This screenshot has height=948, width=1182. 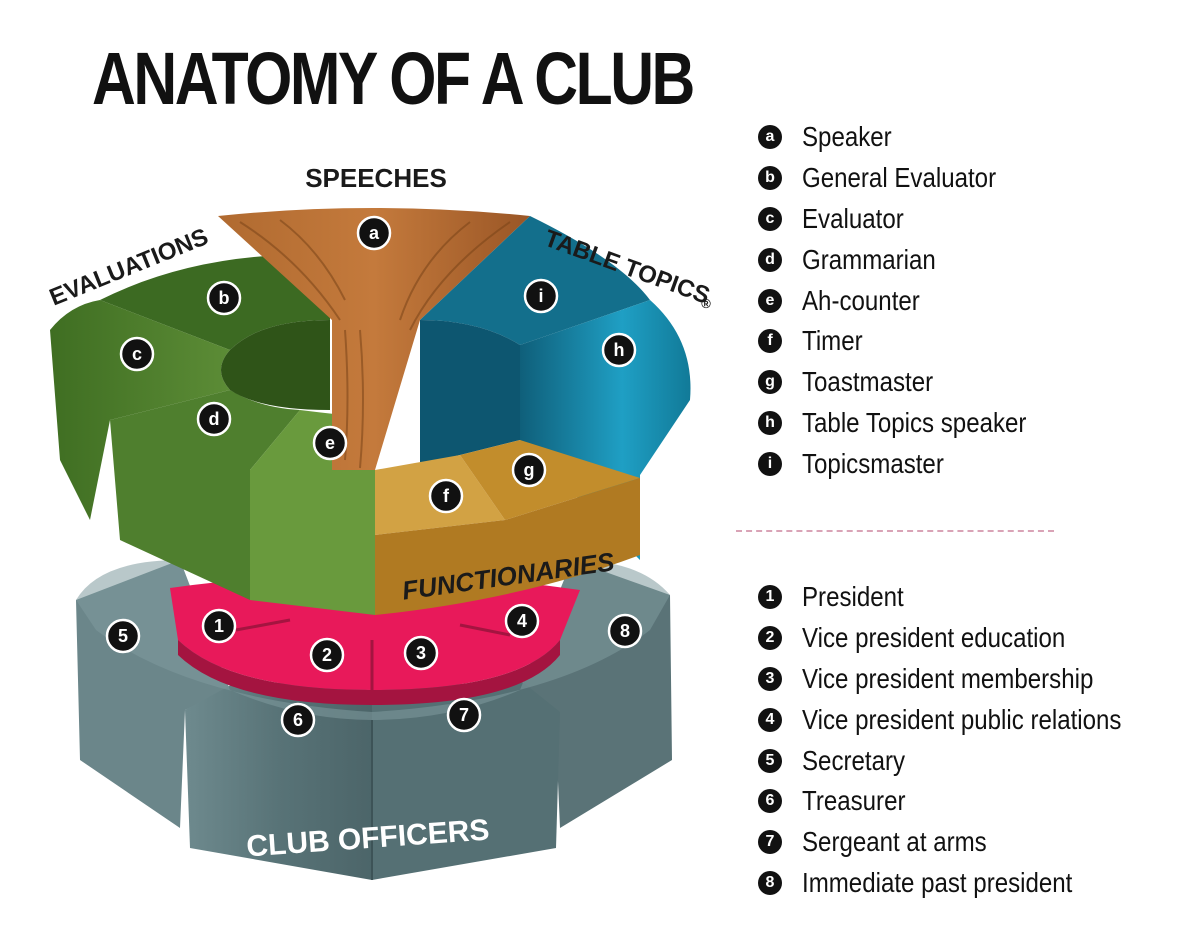 I want to click on badge-key: 2, so click(x=327, y=655).